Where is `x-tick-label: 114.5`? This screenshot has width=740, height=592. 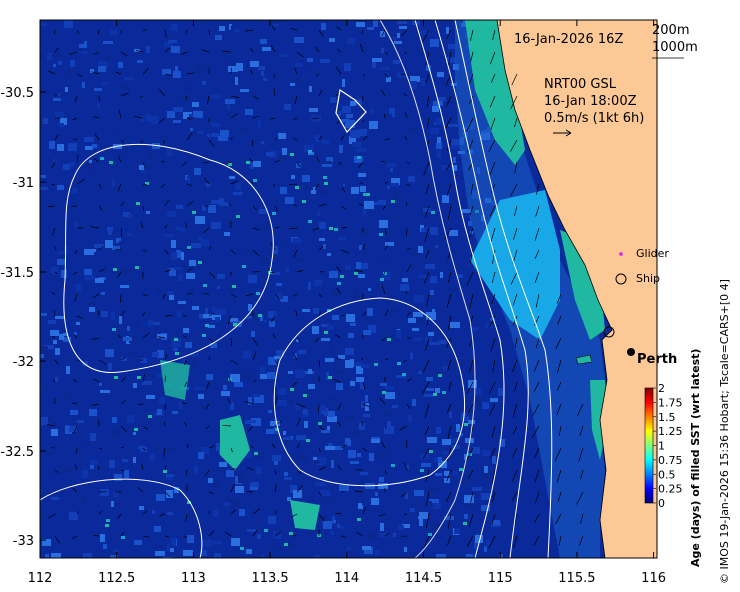
x-tick-label: 114.5 is located at coordinates (423, 578).